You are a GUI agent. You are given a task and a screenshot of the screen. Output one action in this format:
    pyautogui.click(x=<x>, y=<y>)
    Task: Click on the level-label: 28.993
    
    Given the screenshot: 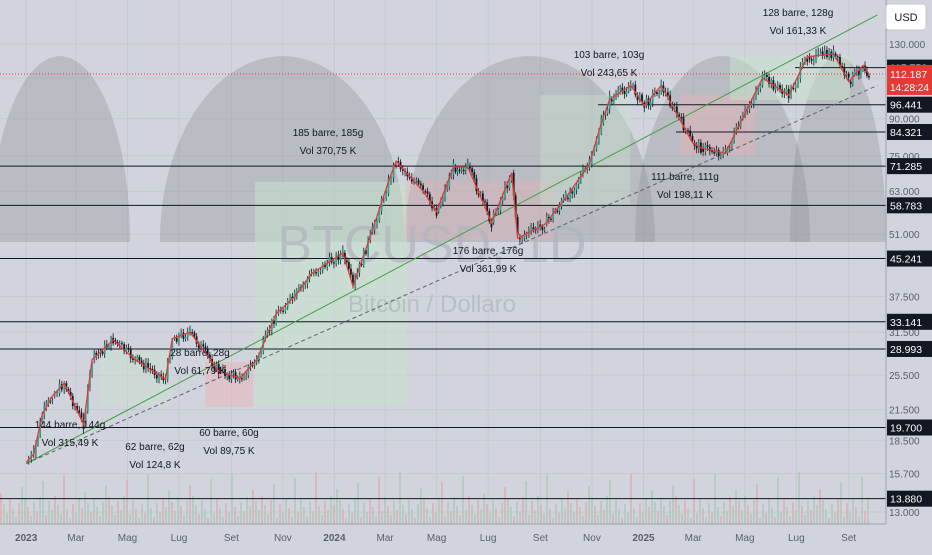 What is the action you would take?
    pyautogui.click(x=906, y=350)
    